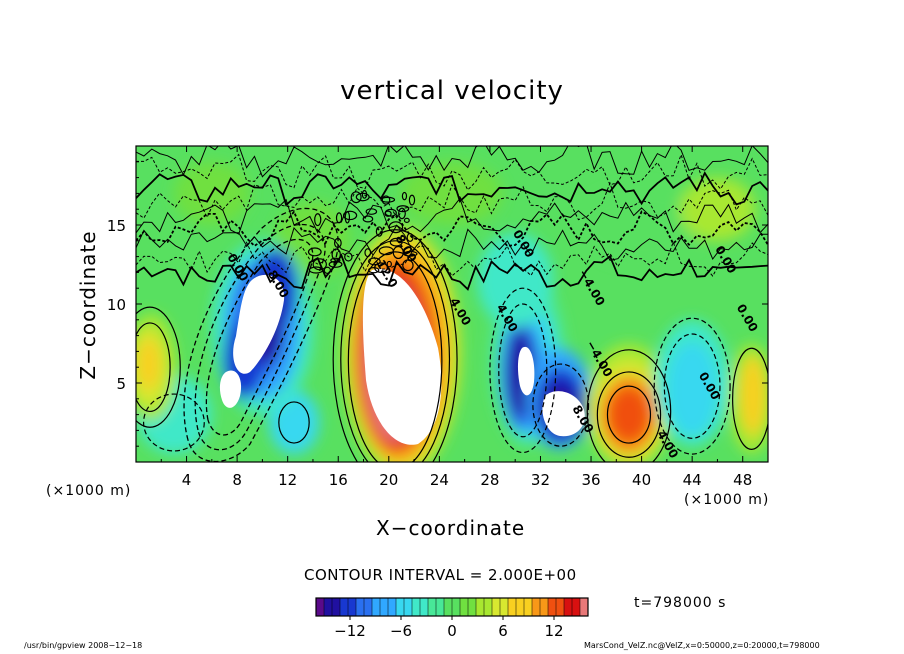 The width and height of the screenshot is (904, 654). I want to click on core-updraft-main, so click(402, 356).